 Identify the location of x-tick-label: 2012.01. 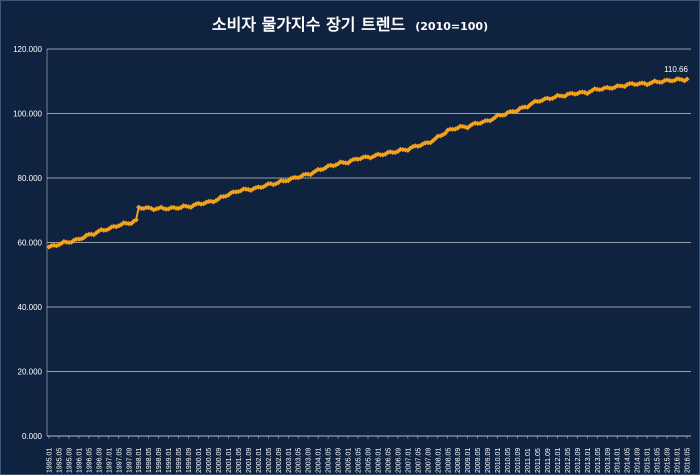
(558, 460).